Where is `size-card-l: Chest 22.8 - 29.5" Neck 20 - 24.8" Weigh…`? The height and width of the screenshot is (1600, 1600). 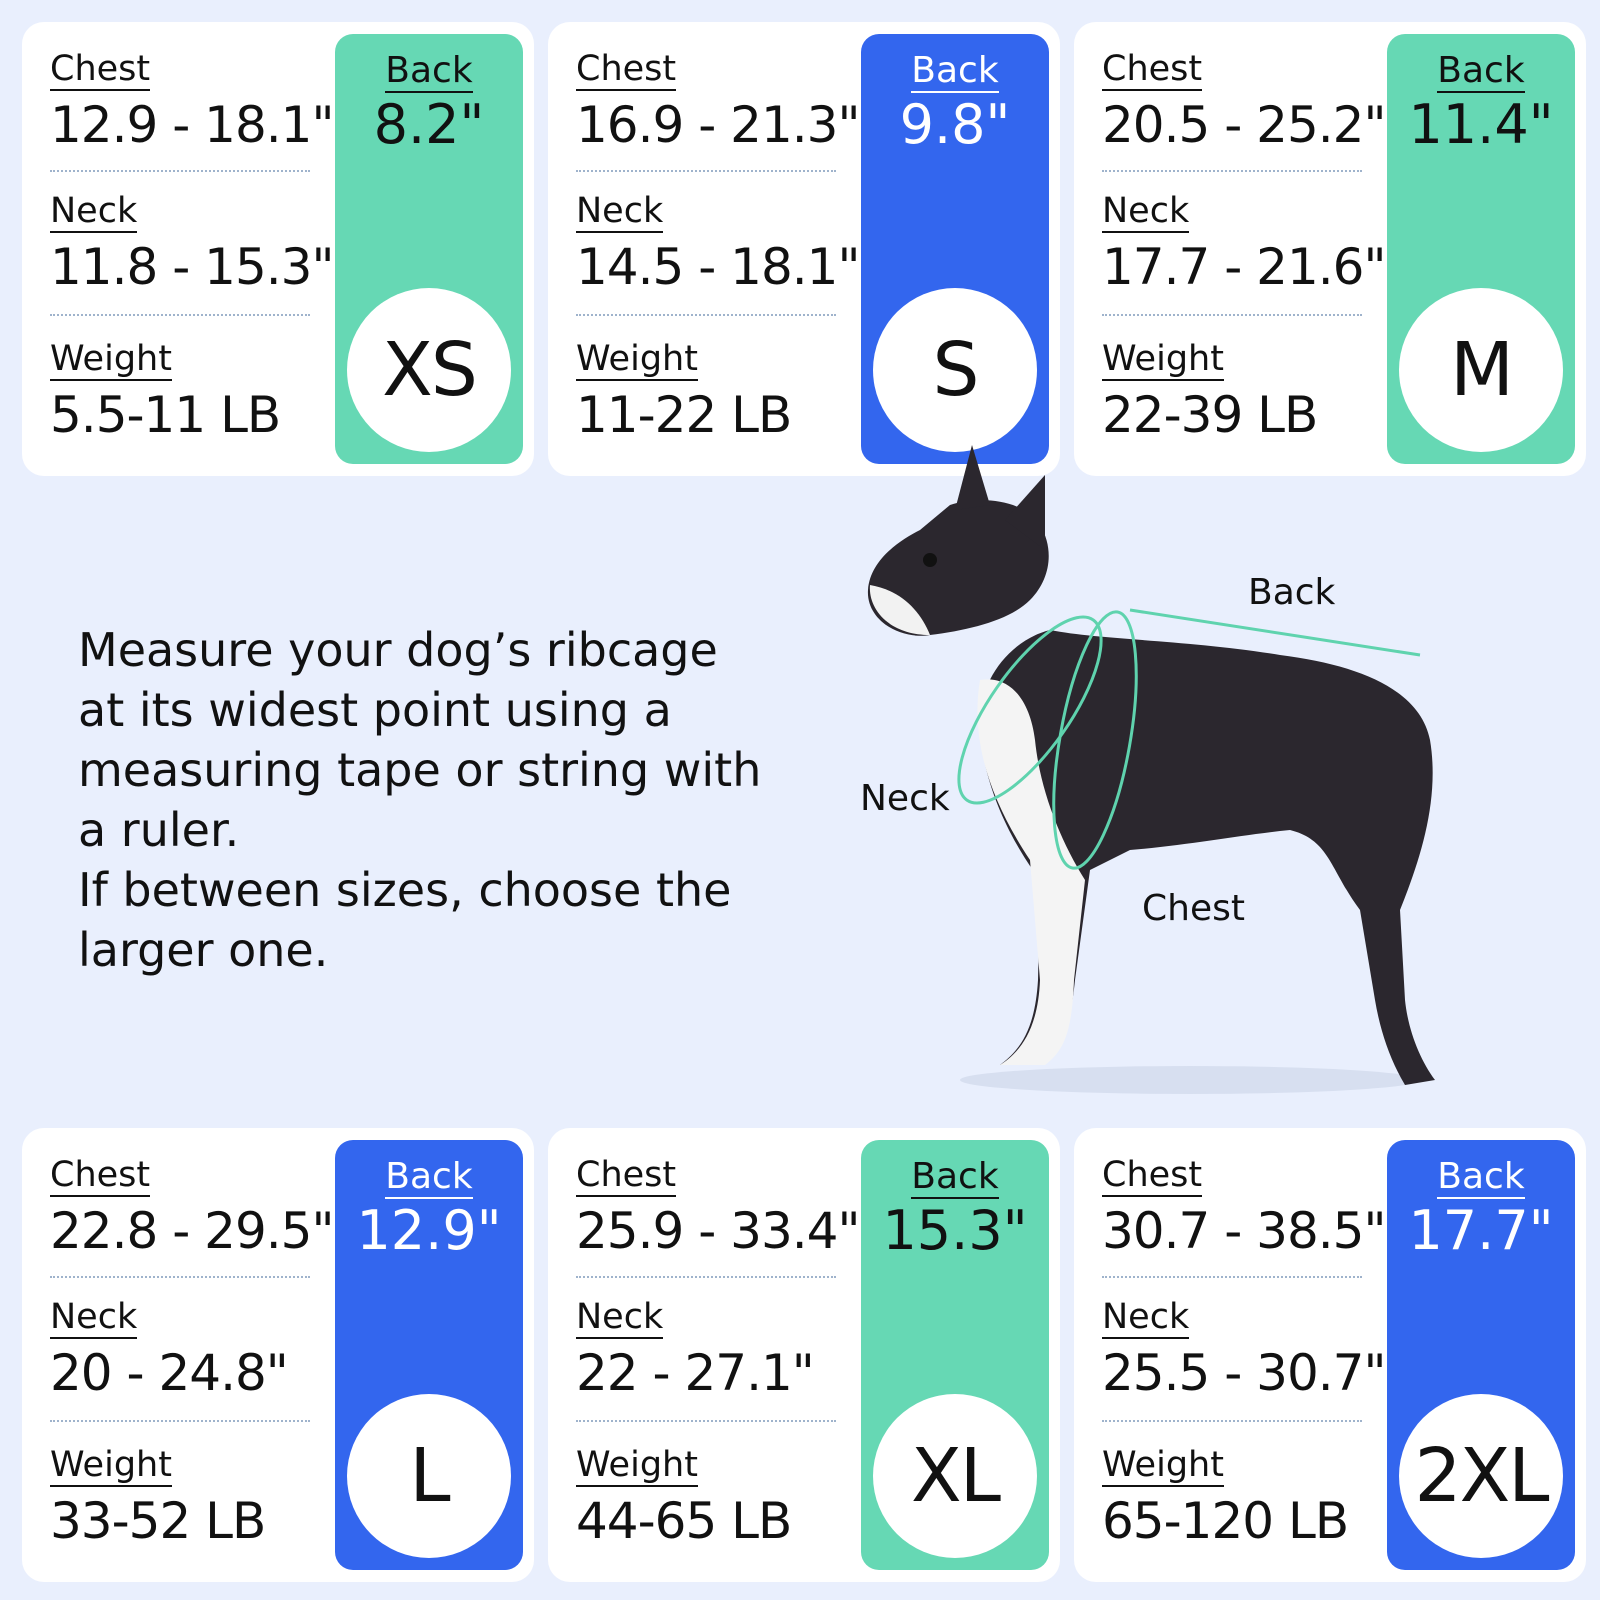
size-card-l: Chest 22.8 - 29.5" Neck 20 - 24.8" Weigh… is located at coordinates (278, 1355).